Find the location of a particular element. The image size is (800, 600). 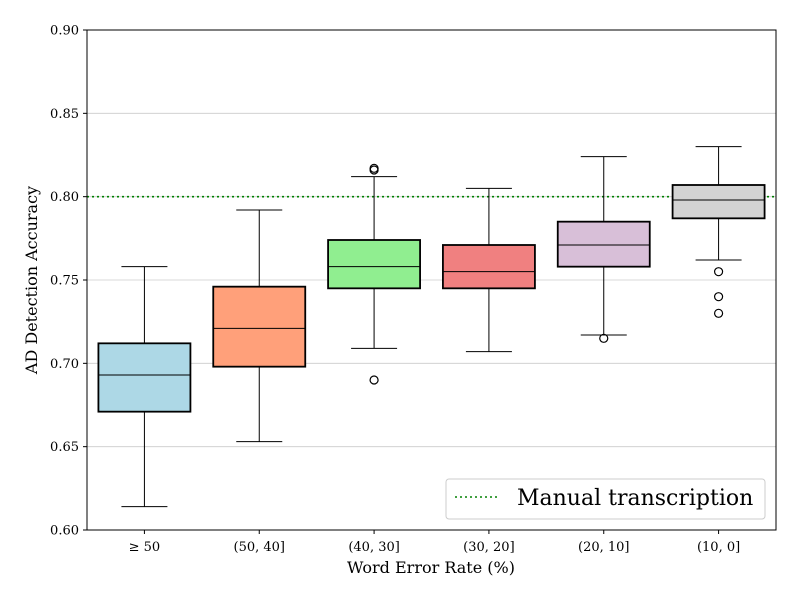

y-tick-label: 0.70 is located at coordinates (64, 364).